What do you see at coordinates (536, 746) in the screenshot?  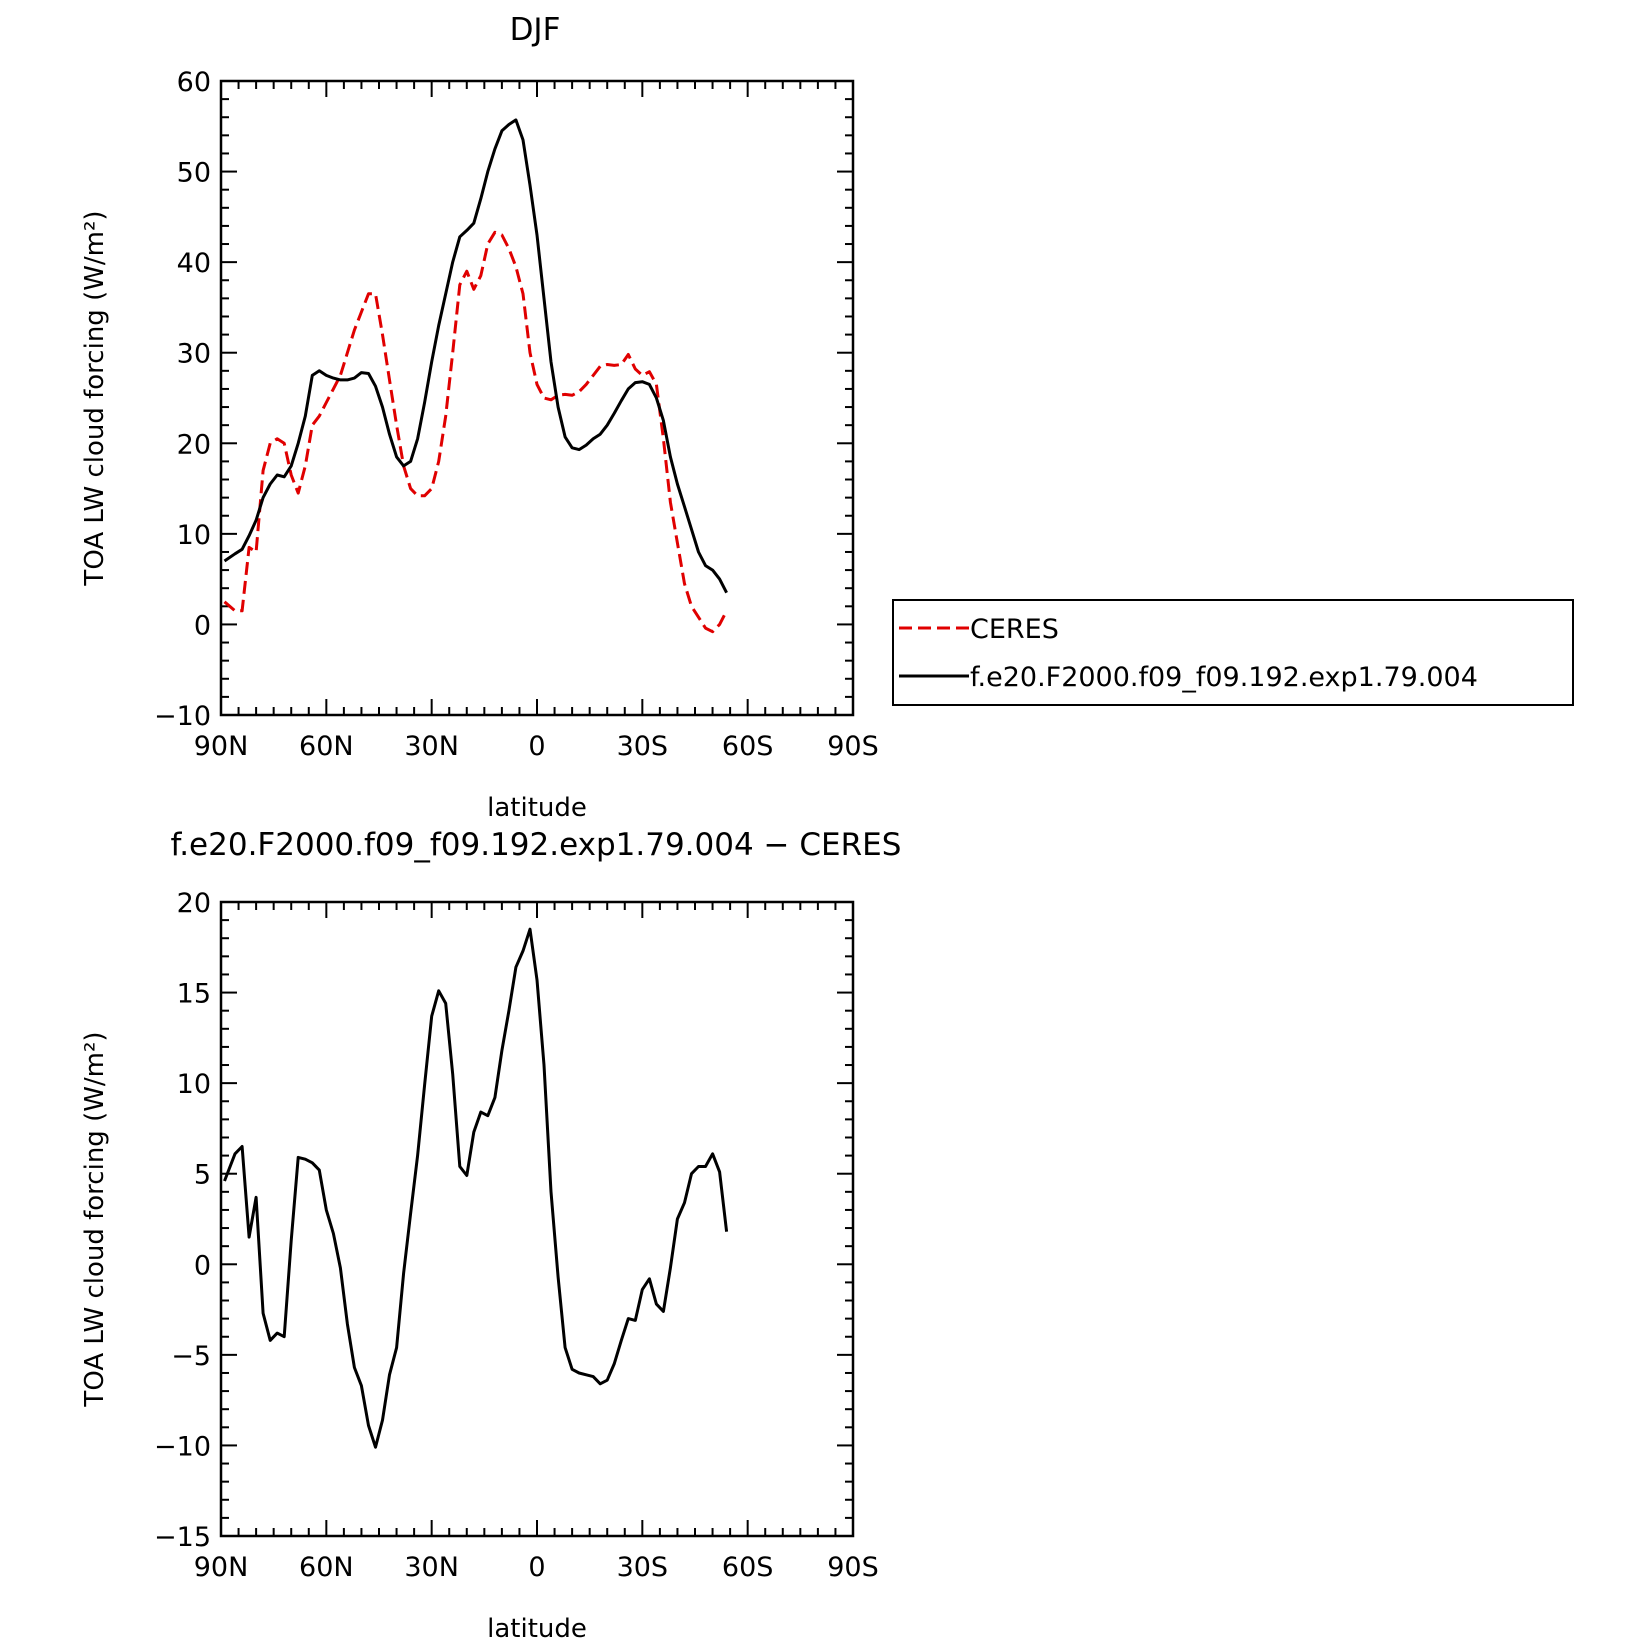 I see `top-x-tick-label: 0` at bounding box center [536, 746].